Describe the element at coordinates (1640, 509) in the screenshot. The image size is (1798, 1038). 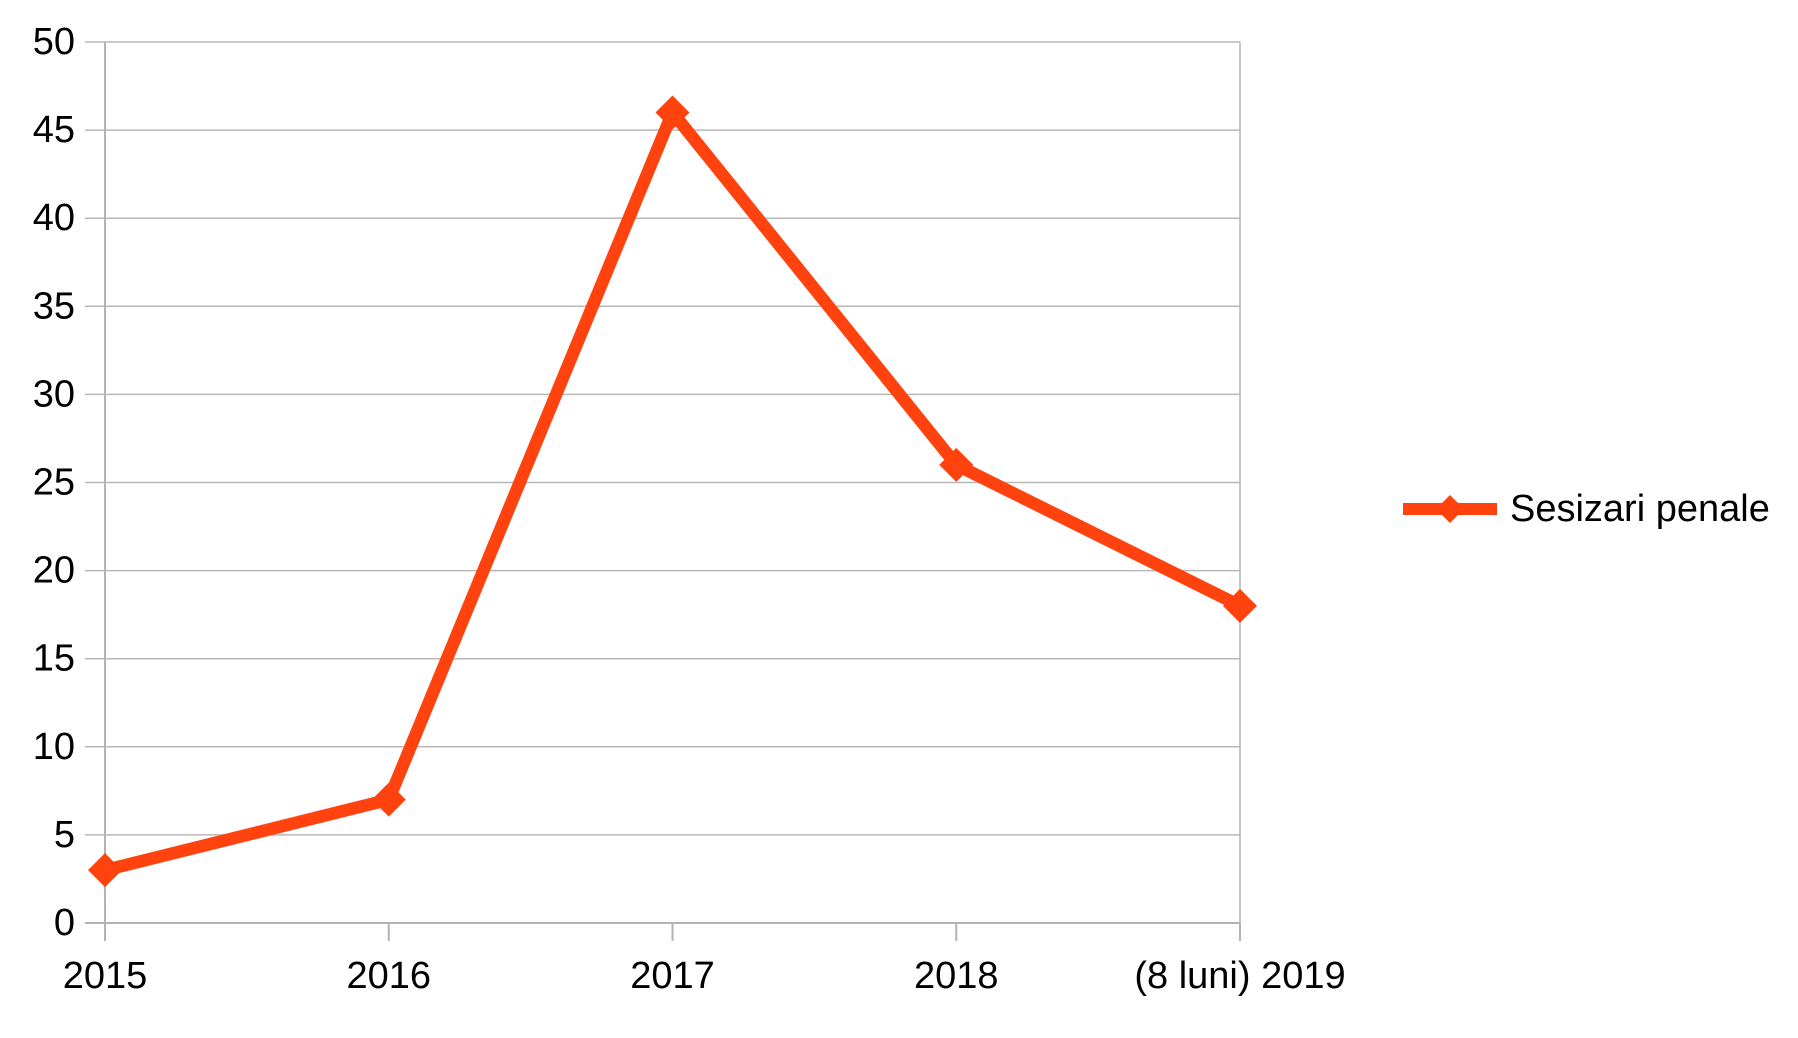
I see `legend-label: Sesizari penale` at that location.